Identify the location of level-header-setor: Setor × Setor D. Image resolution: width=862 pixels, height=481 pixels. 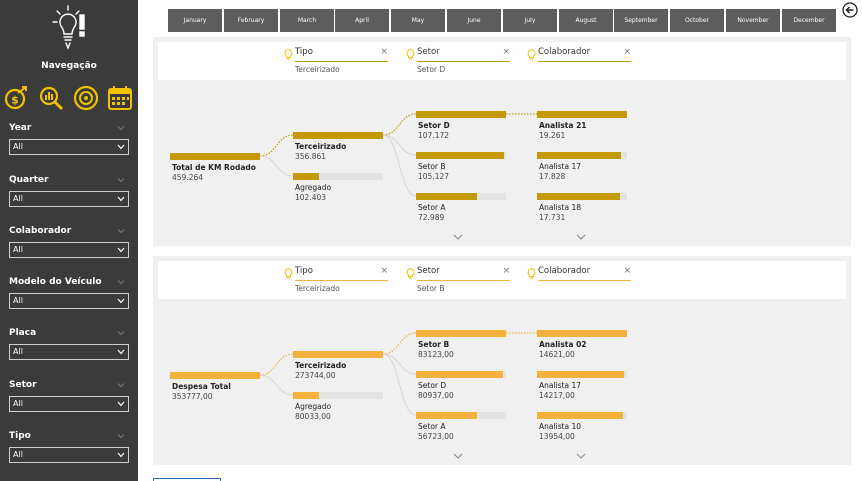
(458, 62).